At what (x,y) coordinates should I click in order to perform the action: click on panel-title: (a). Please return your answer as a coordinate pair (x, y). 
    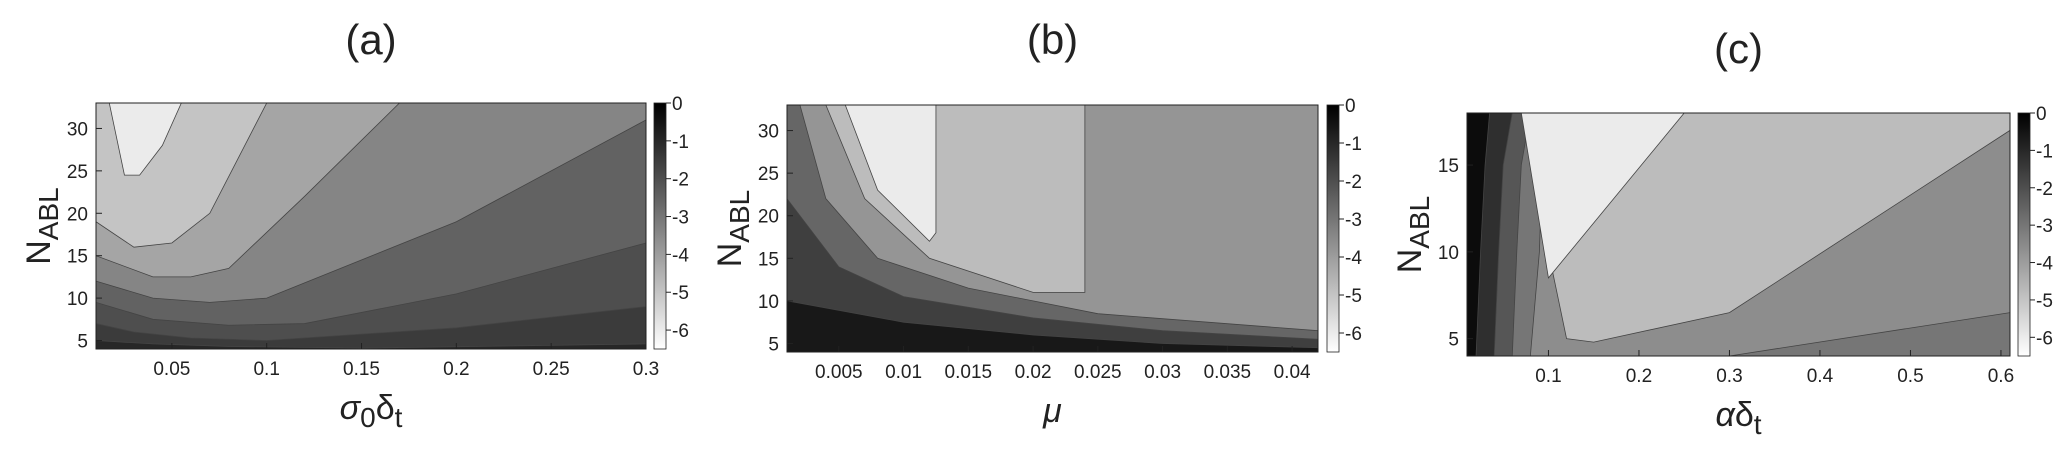
    Looking at the image, I should click on (370, 39).